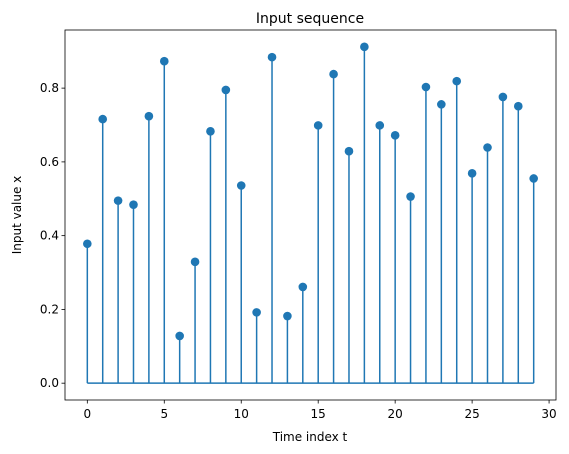 The width and height of the screenshot is (569, 454). What do you see at coordinates (395, 414) in the screenshot?
I see `x-tick-label: 20` at bounding box center [395, 414].